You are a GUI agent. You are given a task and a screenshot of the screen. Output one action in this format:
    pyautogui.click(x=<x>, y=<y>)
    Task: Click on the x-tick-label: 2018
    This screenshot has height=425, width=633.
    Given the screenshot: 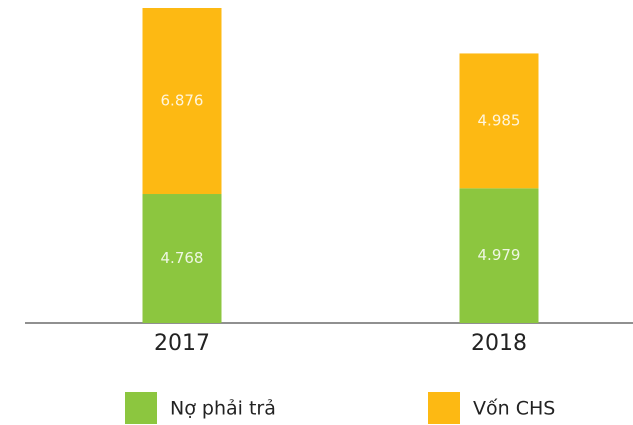 What is the action you would take?
    pyautogui.click(x=499, y=343)
    